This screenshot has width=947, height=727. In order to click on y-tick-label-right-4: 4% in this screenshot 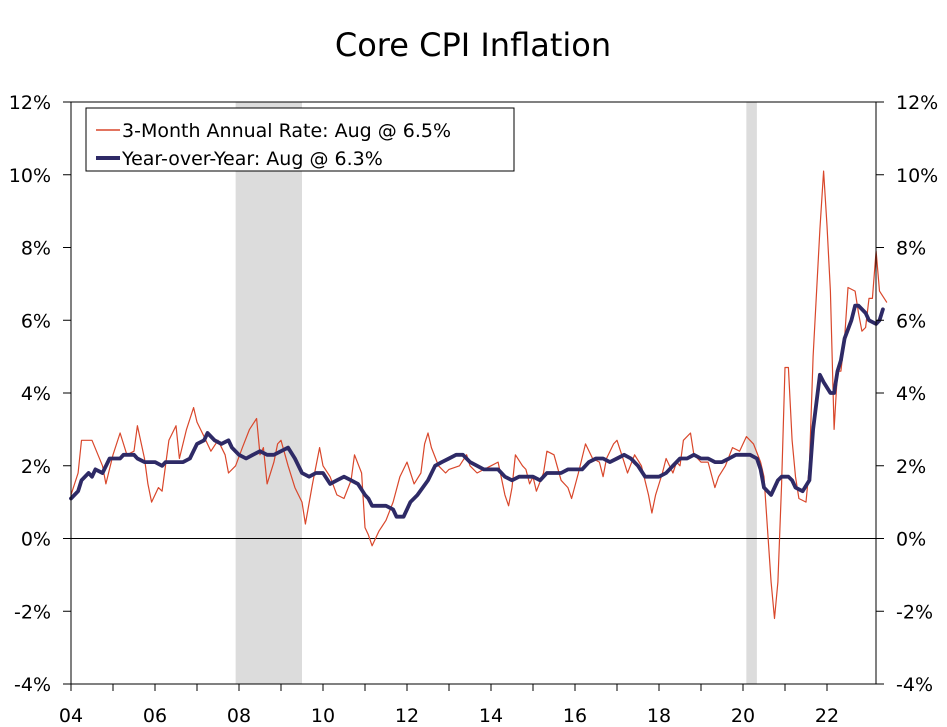, I will do `click(911, 394)`.